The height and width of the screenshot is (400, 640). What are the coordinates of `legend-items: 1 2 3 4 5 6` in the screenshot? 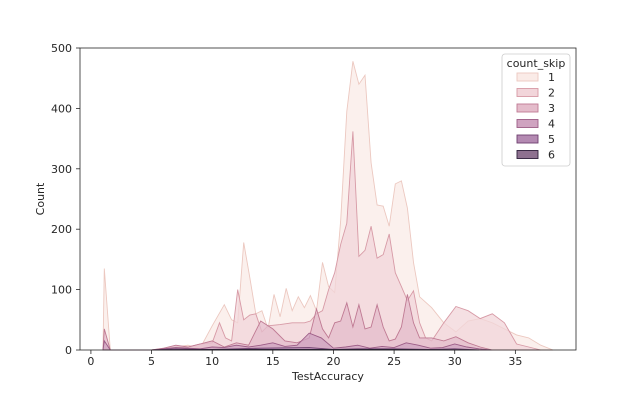 It's located at (535, 116).